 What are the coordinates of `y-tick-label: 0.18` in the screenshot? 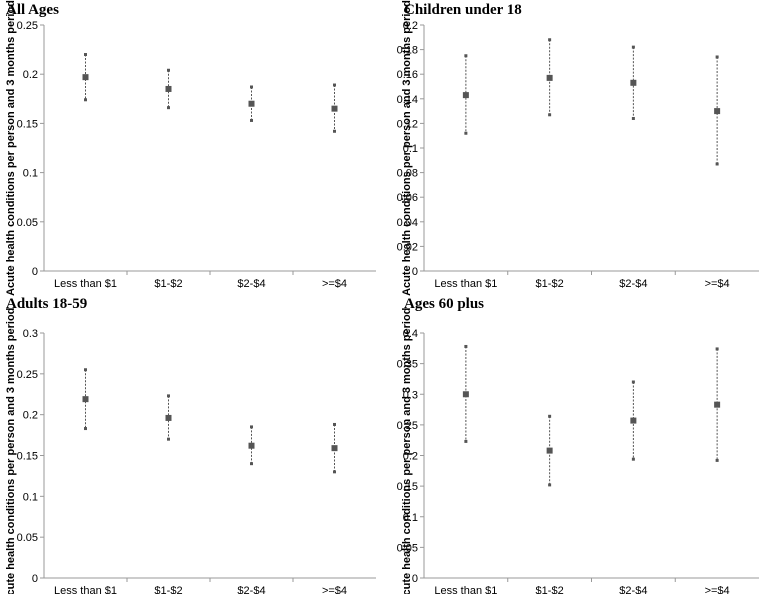 It's located at (407, 51).